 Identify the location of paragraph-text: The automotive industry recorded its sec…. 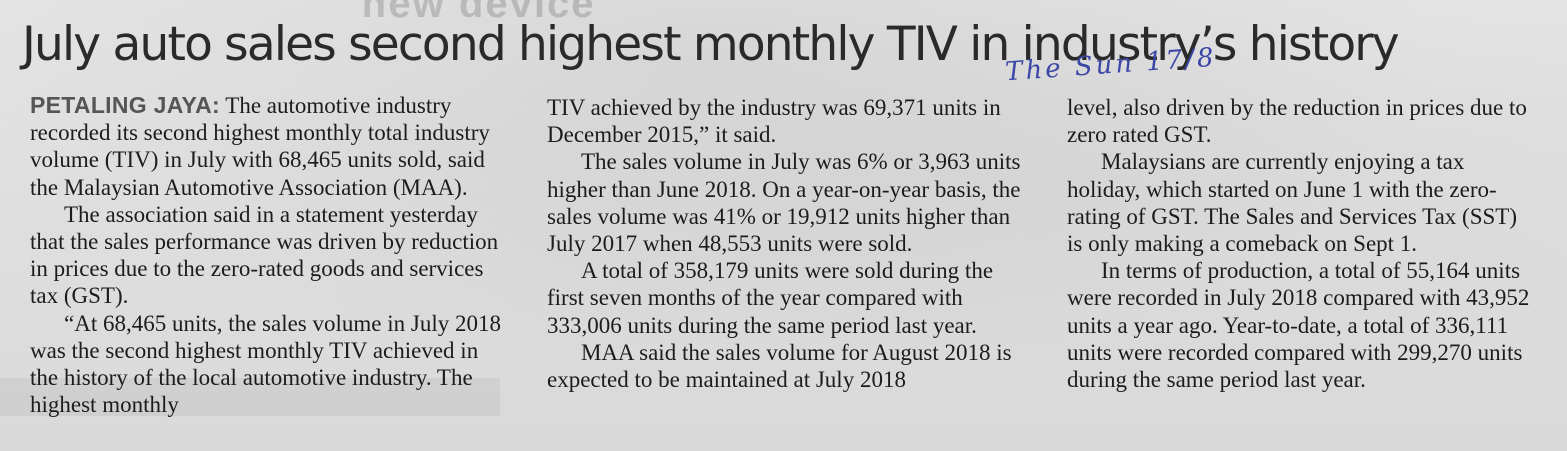
(260, 146).